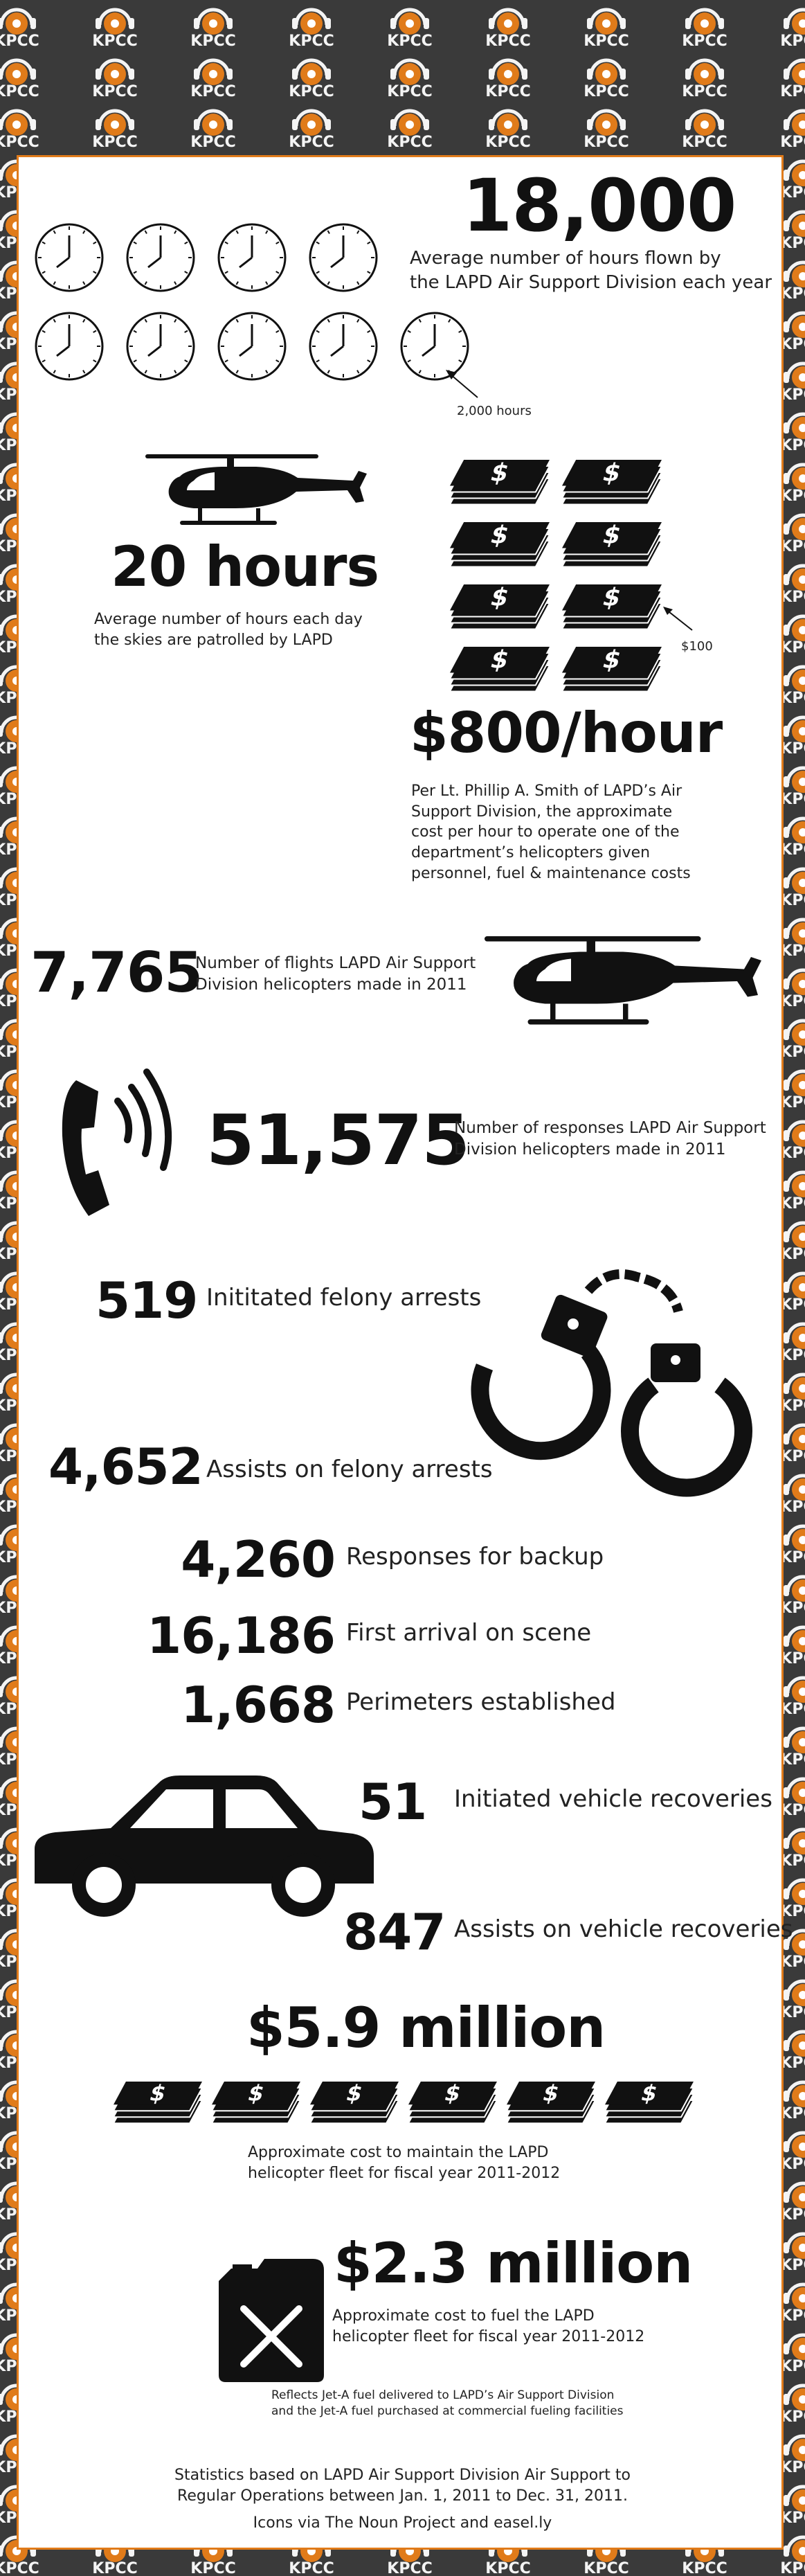 This screenshot has width=805, height=2576. I want to click on cost-per-hour-value: $800/hour, so click(566, 733).